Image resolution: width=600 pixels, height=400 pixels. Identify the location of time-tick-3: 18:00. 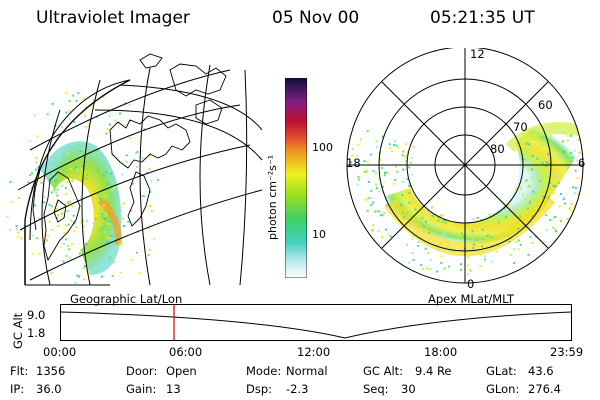
(441, 352).